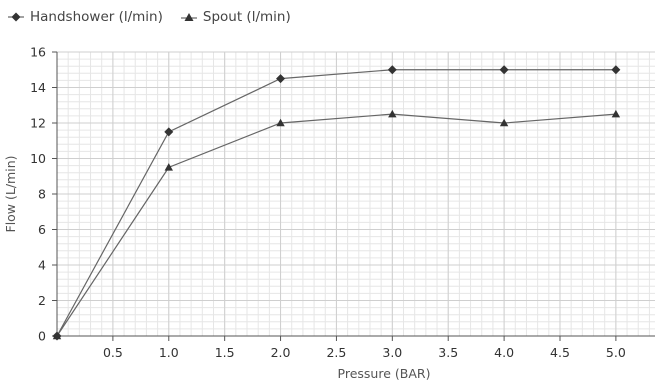 Image resolution: width=656 pixels, height=382 pixels. I want to click on y-tick-label: 8, so click(42, 194).